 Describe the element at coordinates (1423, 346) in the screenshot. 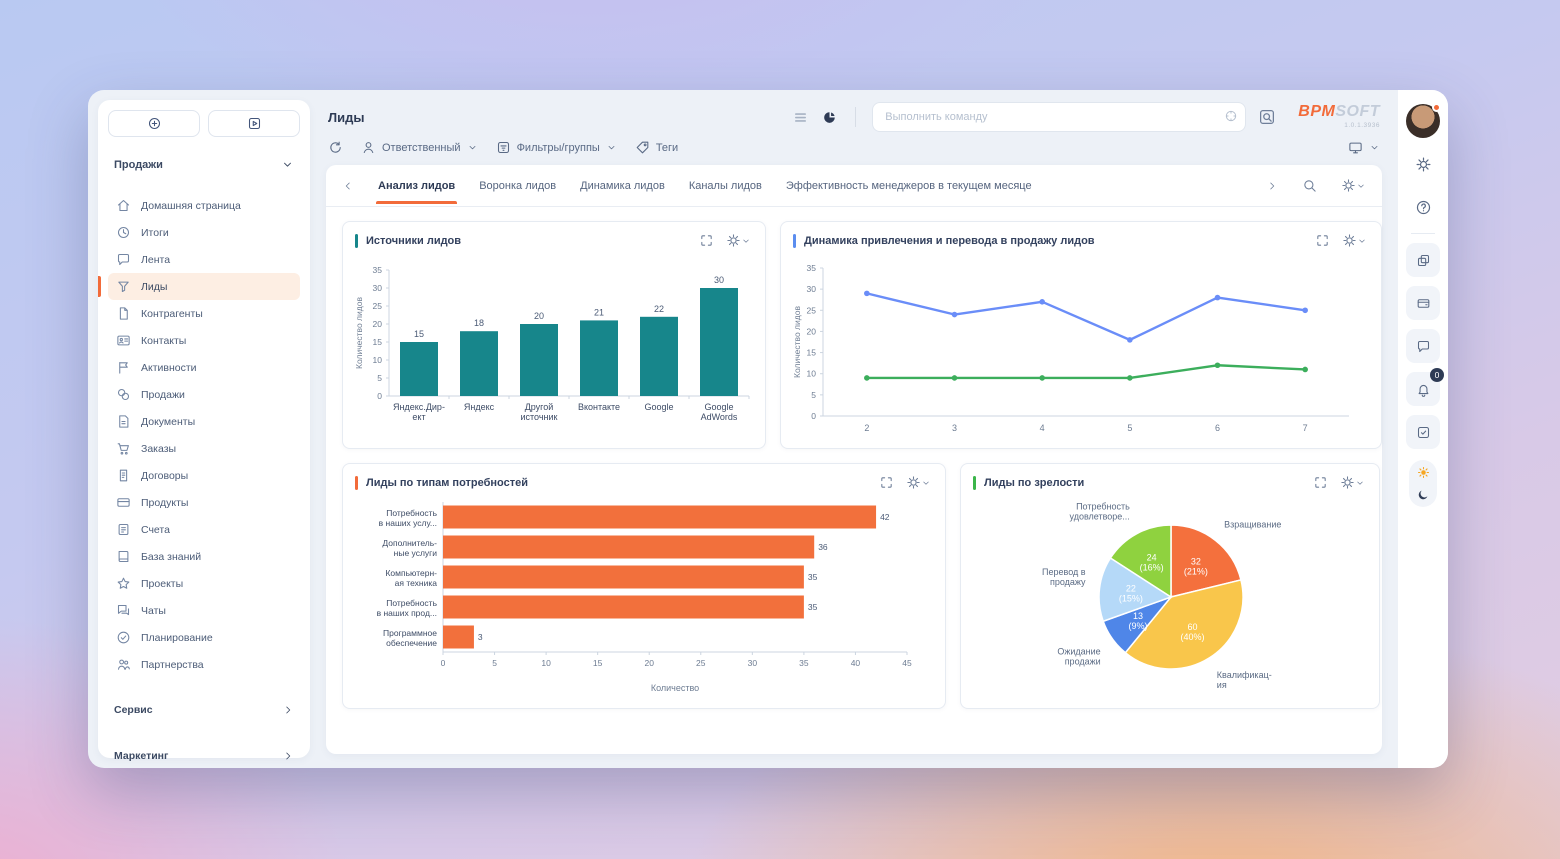

I see `messages-icon` at that location.